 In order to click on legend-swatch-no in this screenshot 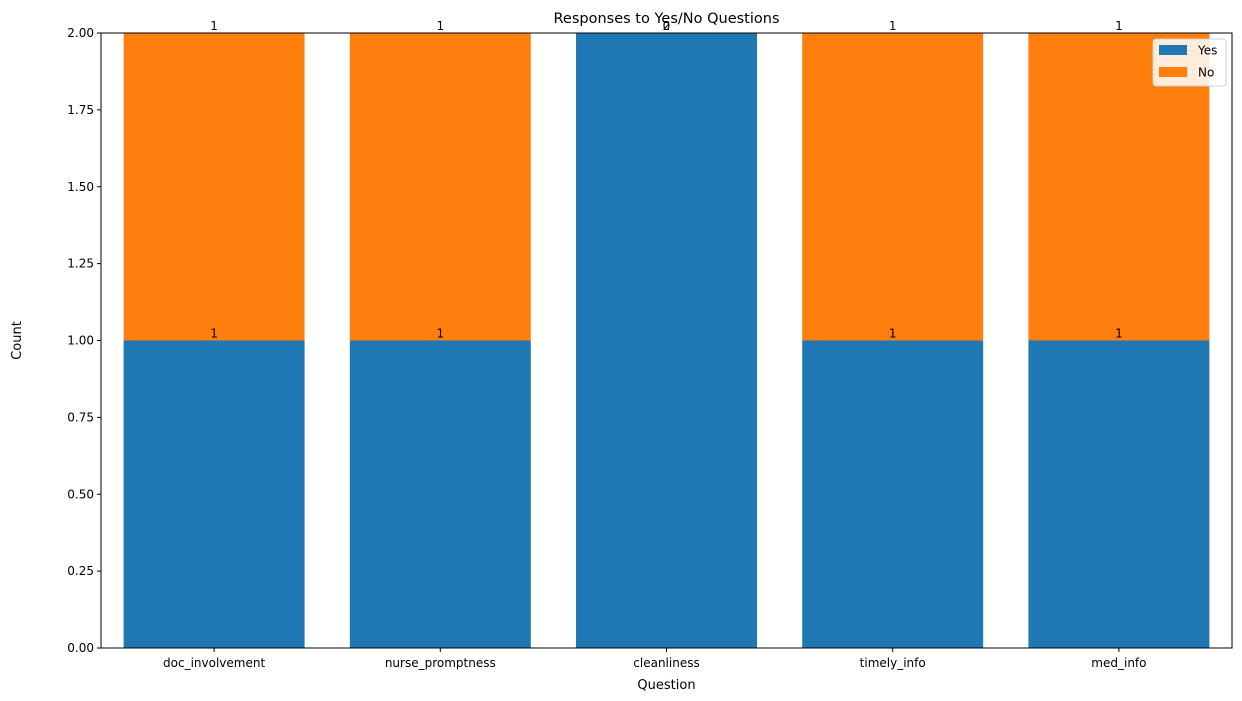, I will do `click(1173, 72)`.